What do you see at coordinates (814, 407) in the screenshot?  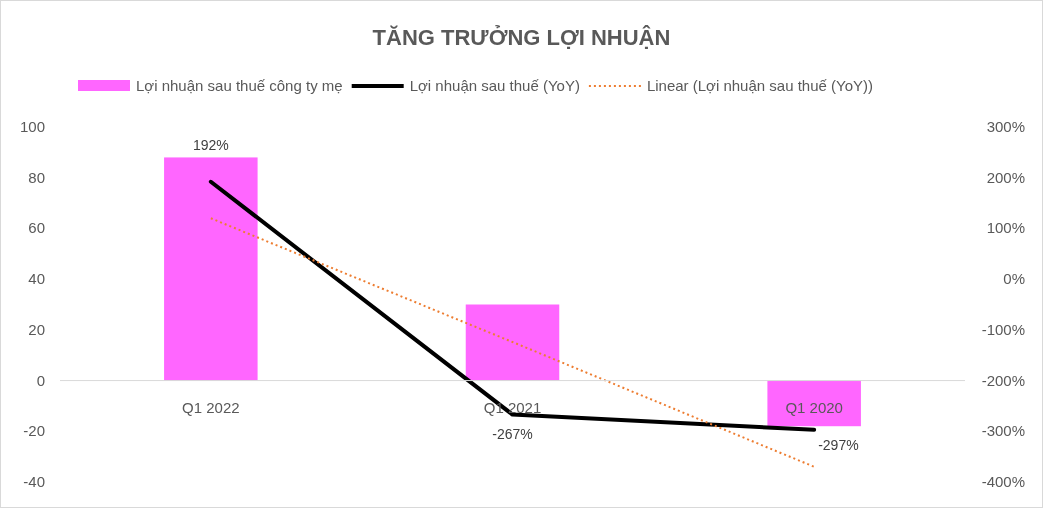 I see `x-tick-label: Q1 2020` at bounding box center [814, 407].